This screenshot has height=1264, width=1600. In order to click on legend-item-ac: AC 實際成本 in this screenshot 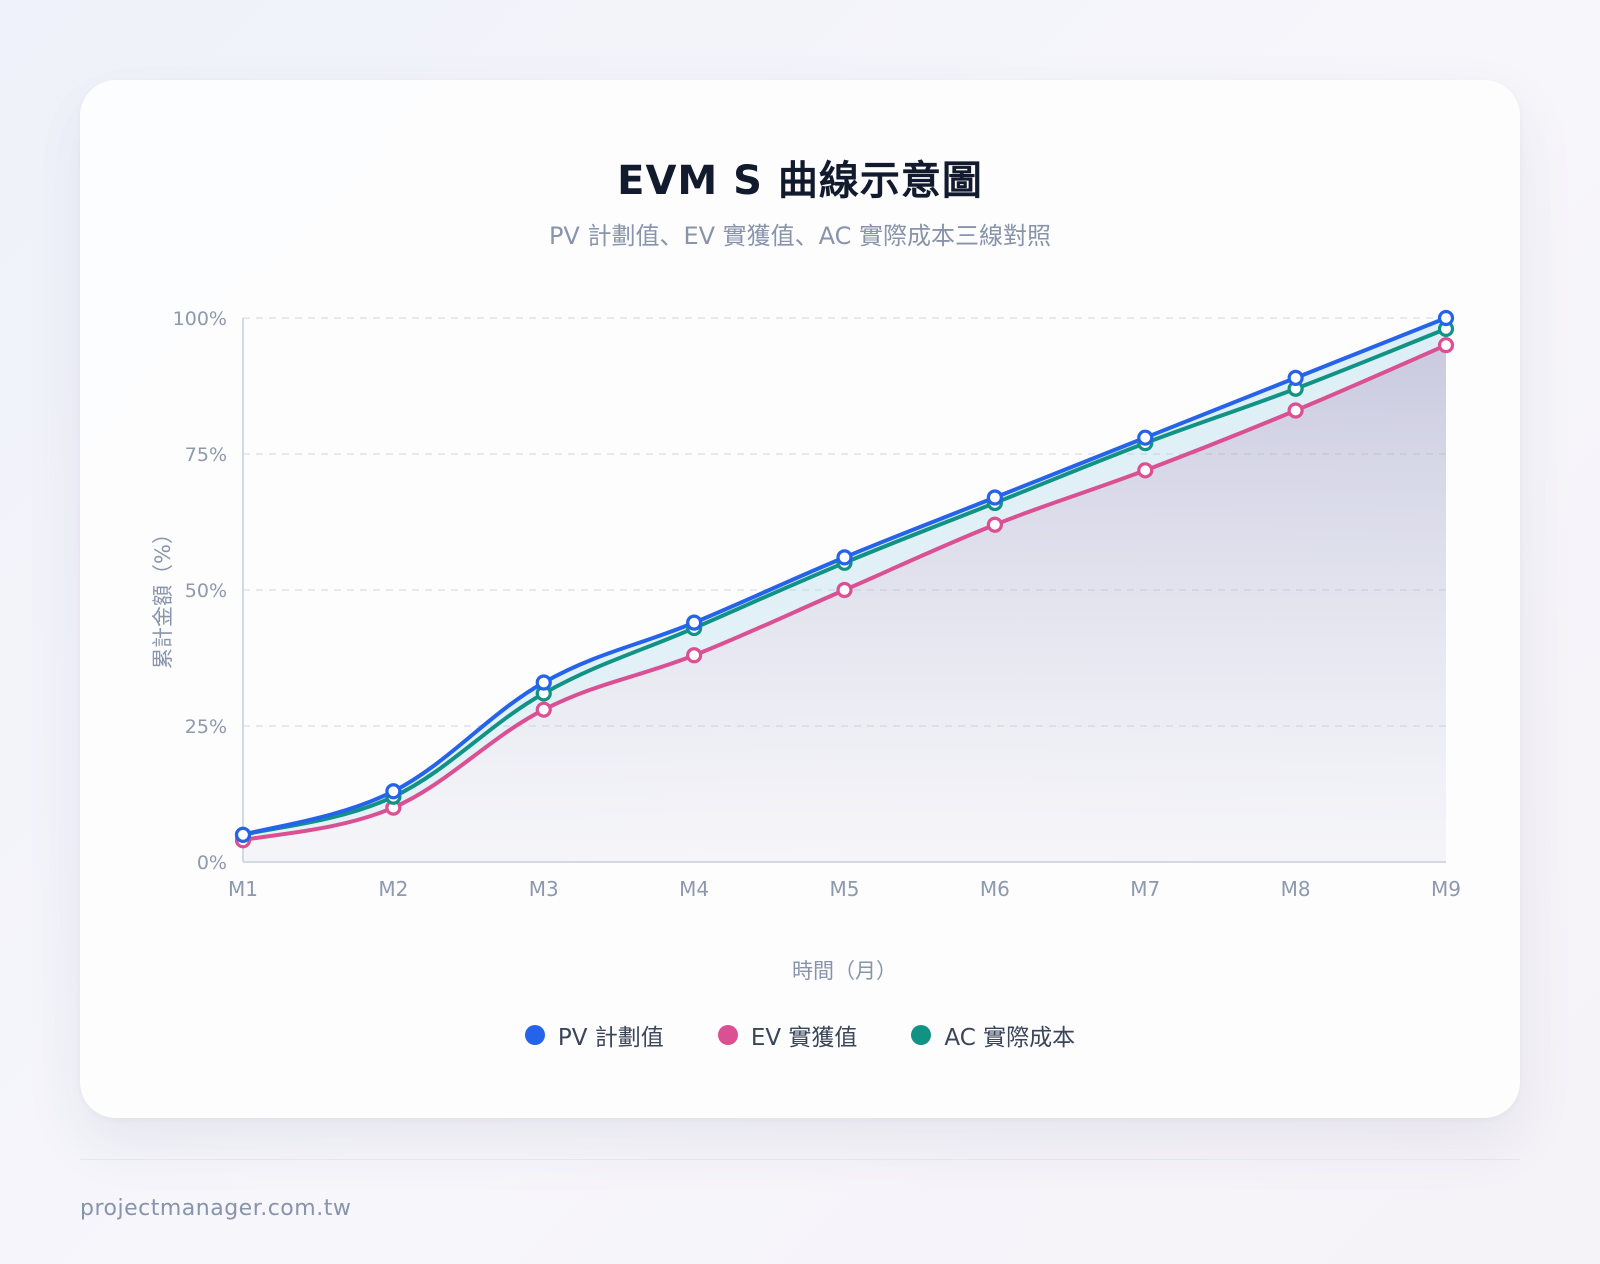, I will do `click(993, 1035)`.